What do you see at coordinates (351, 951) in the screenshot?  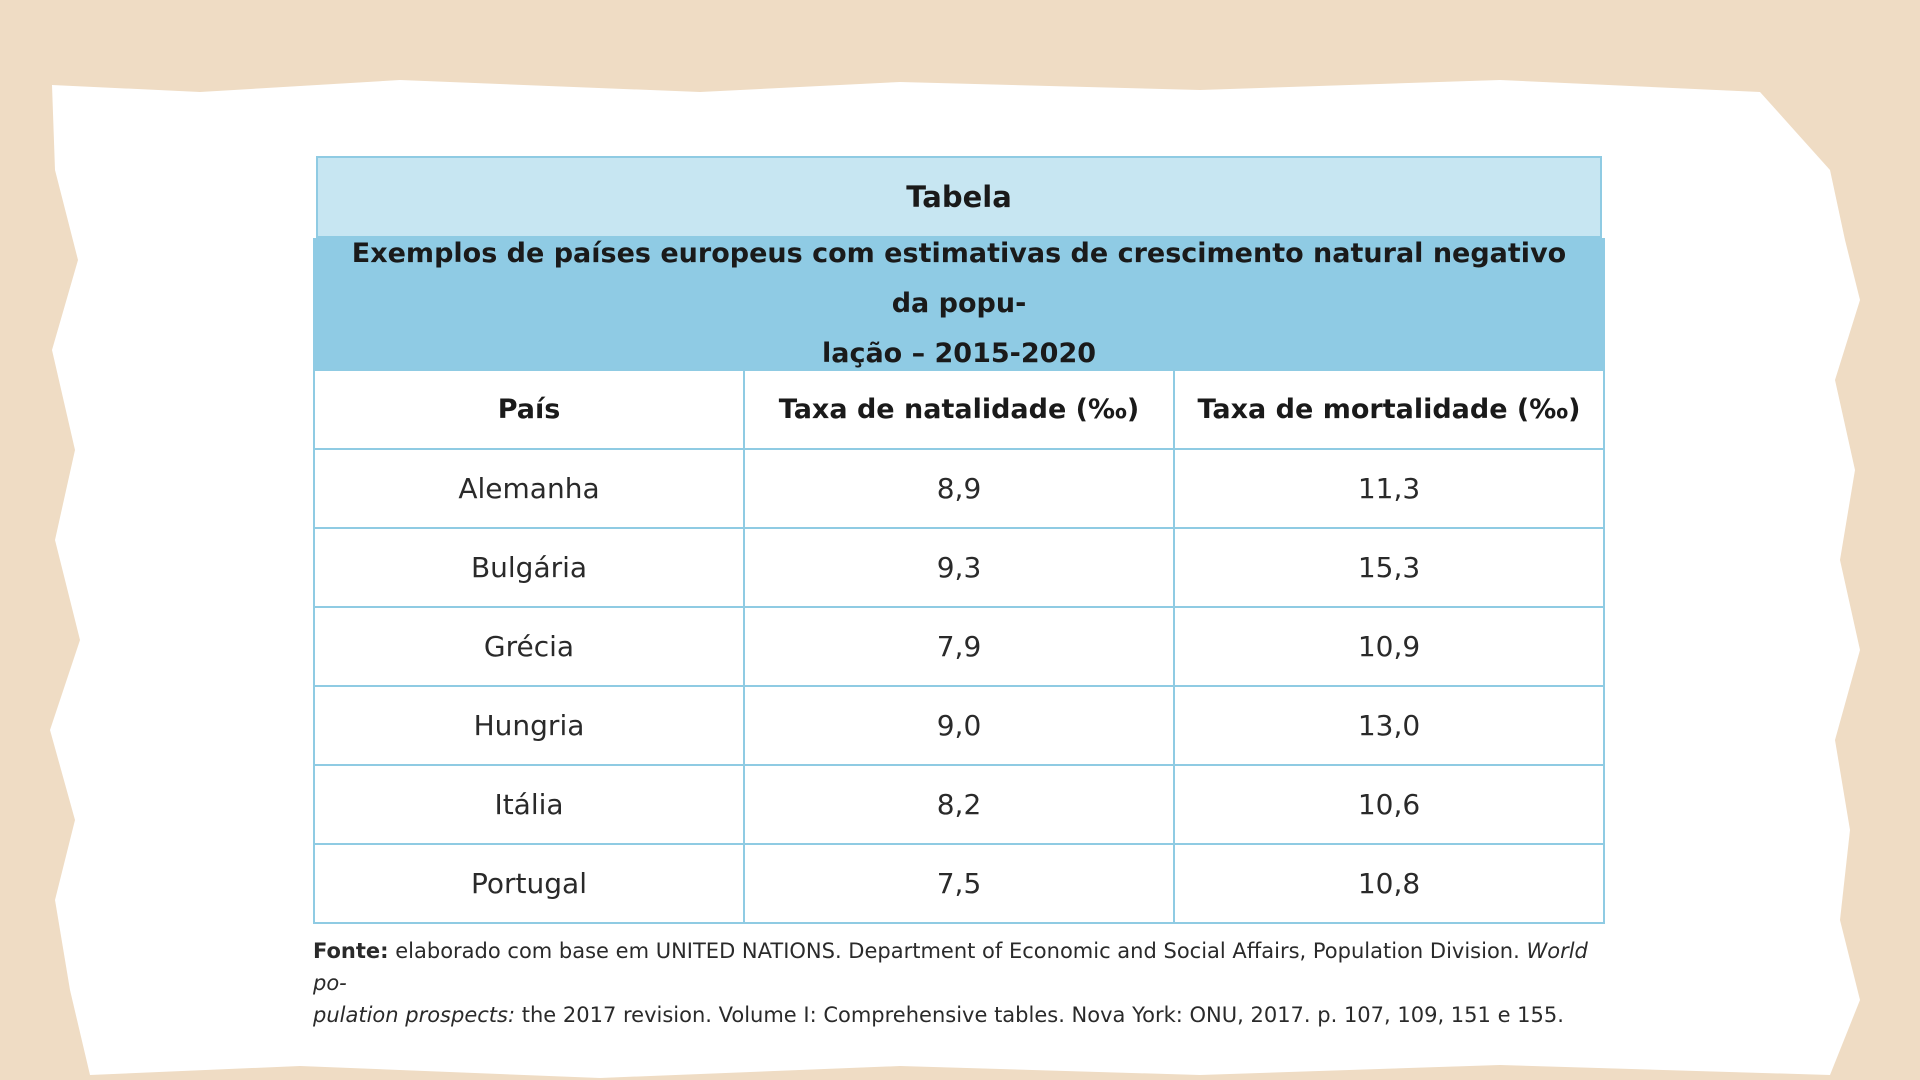 I see `source-label: Fonte:` at bounding box center [351, 951].